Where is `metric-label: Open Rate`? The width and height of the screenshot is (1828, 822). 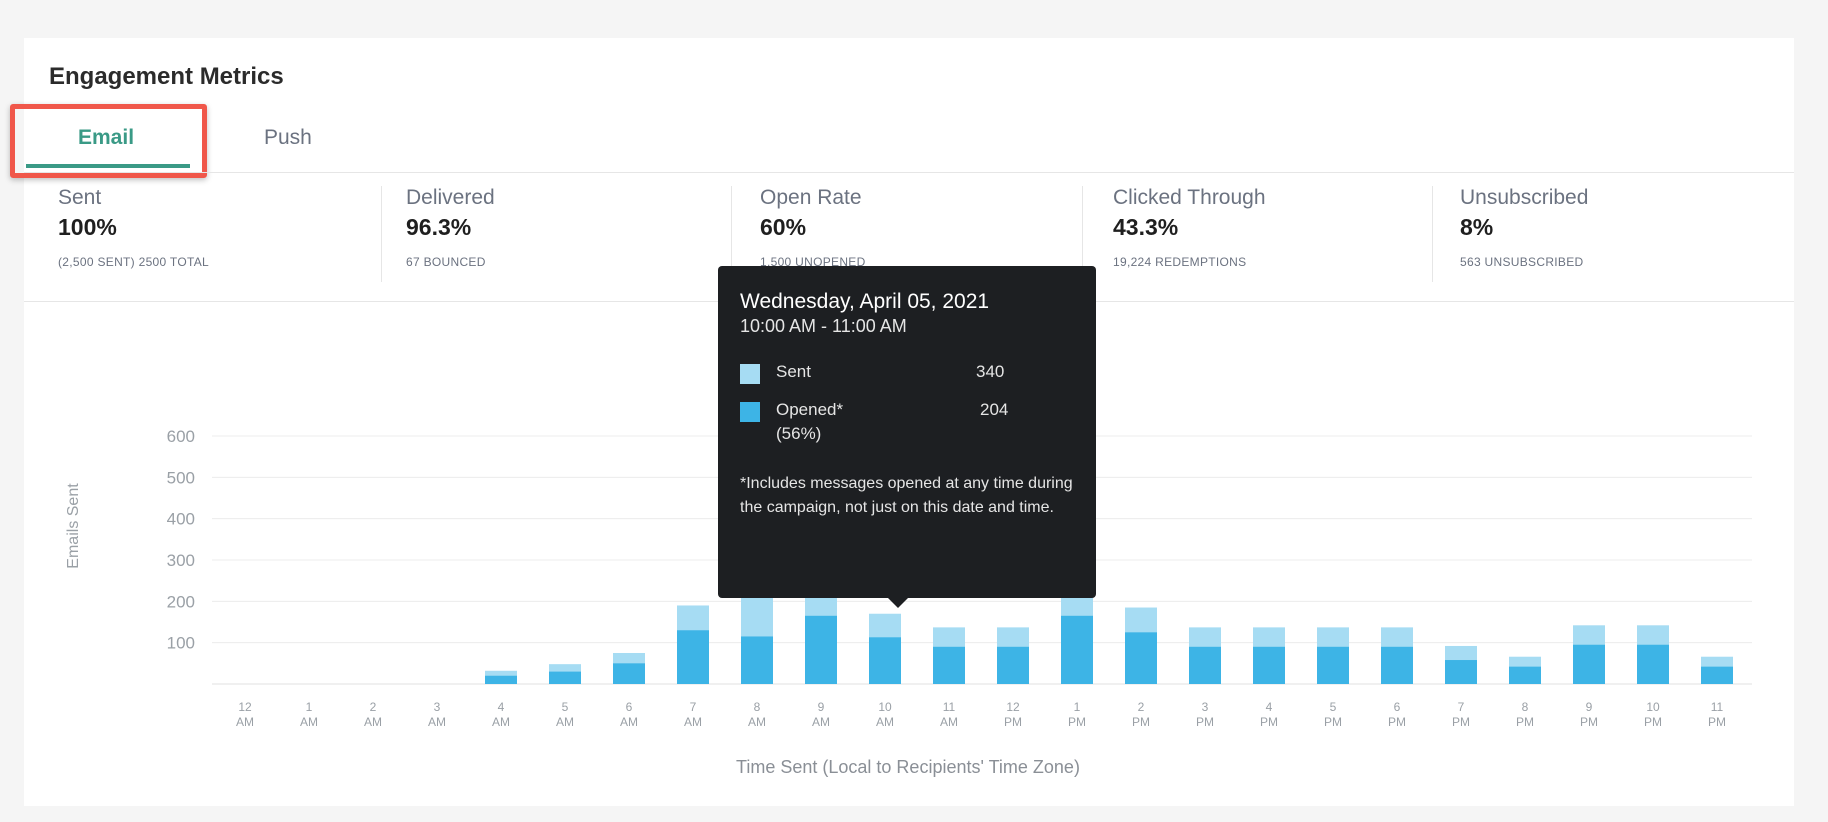
metric-label: Open Rate is located at coordinates (811, 197).